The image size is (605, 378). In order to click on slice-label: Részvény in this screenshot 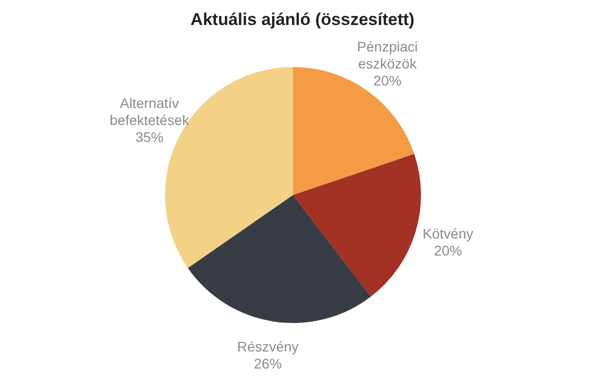, I will do `click(268, 346)`.